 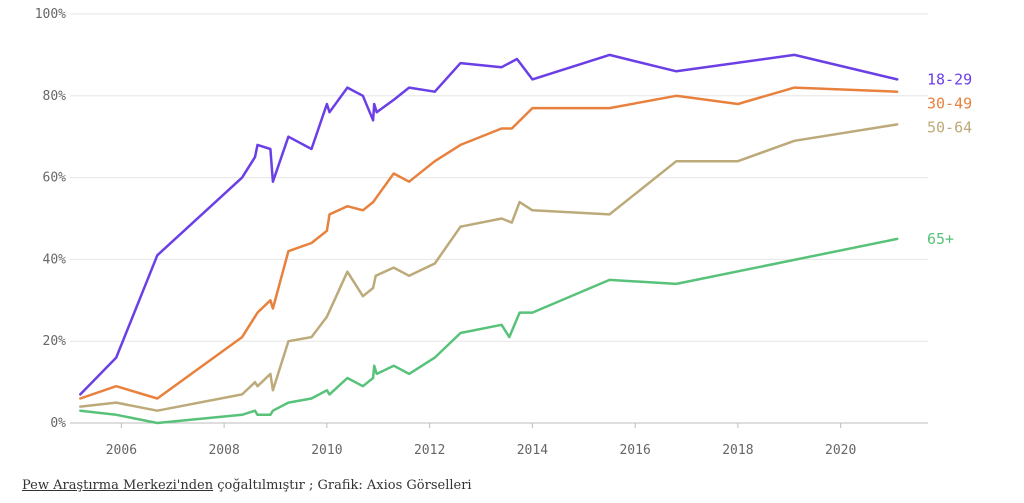 What do you see at coordinates (840, 450) in the screenshot?
I see `x-tick-label-2020: 2020` at bounding box center [840, 450].